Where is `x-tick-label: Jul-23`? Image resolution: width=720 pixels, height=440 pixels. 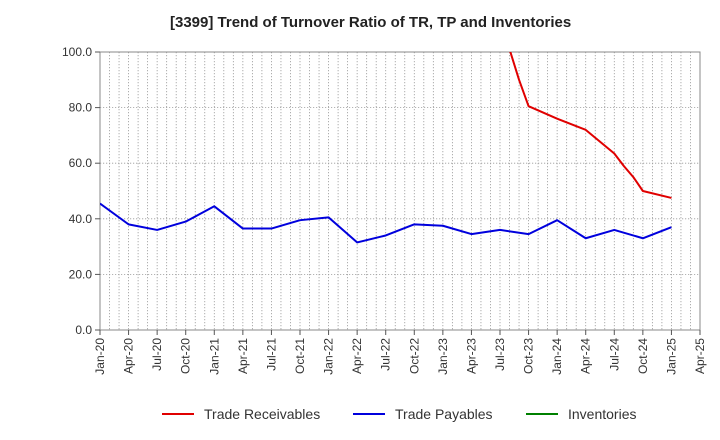
x-tick-label: Jul-23 is located at coordinates (500, 354).